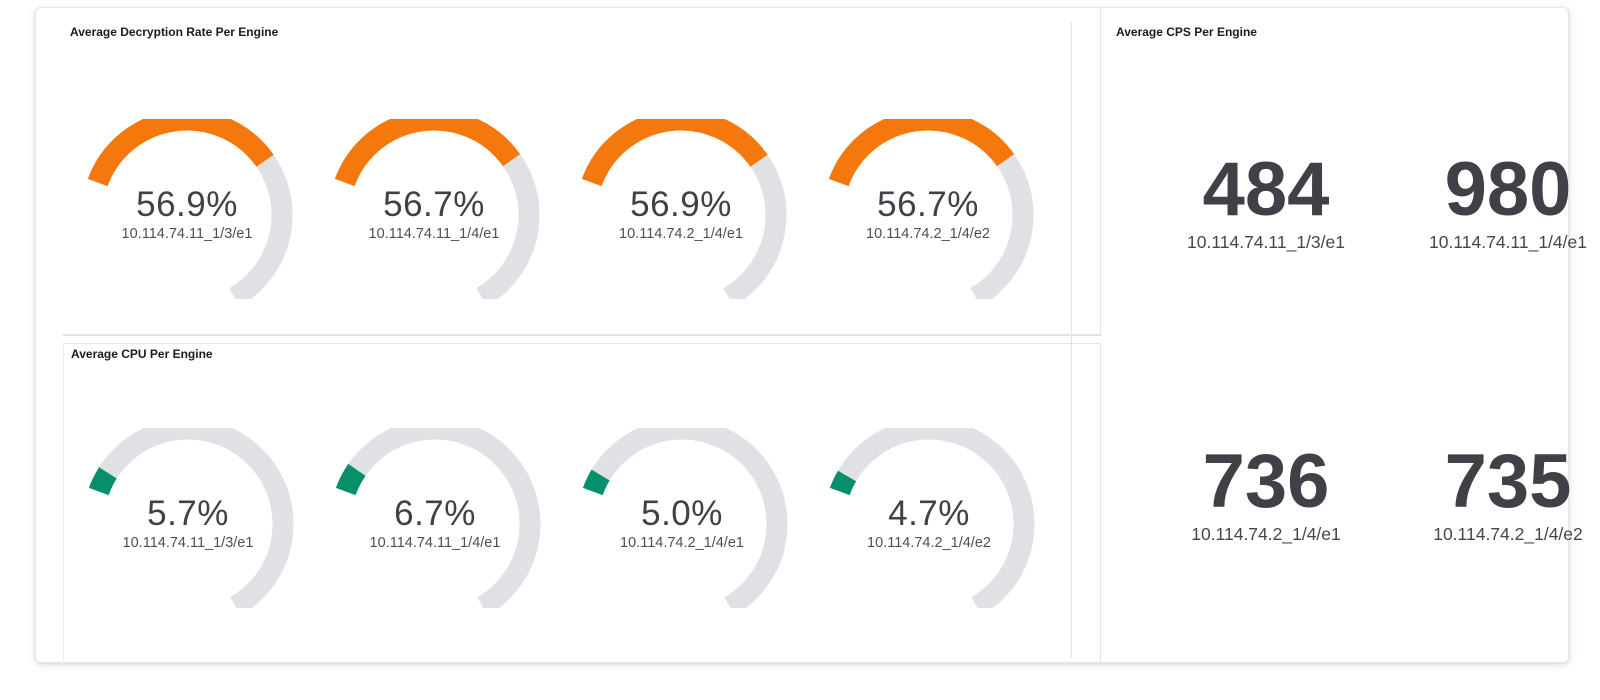 This screenshot has width=1600, height=700. What do you see at coordinates (435, 513) in the screenshot?
I see `gauge-value: 6.7%` at bounding box center [435, 513].